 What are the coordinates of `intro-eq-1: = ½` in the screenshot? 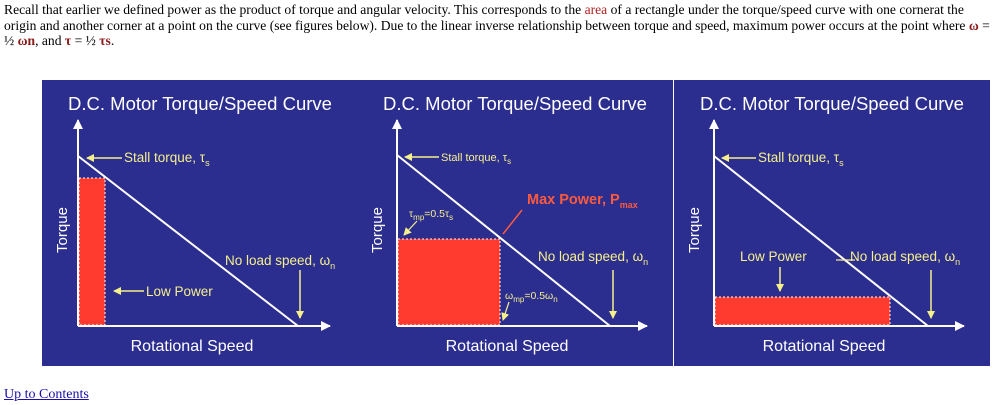 It's located at (497, 33).